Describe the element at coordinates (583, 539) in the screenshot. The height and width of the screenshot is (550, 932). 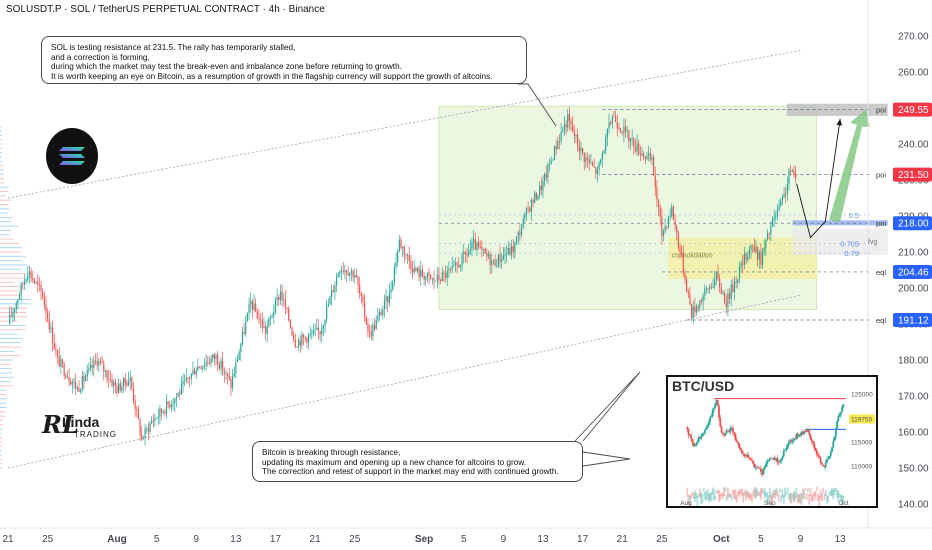
I see `x-tick-label: 17` at that location.